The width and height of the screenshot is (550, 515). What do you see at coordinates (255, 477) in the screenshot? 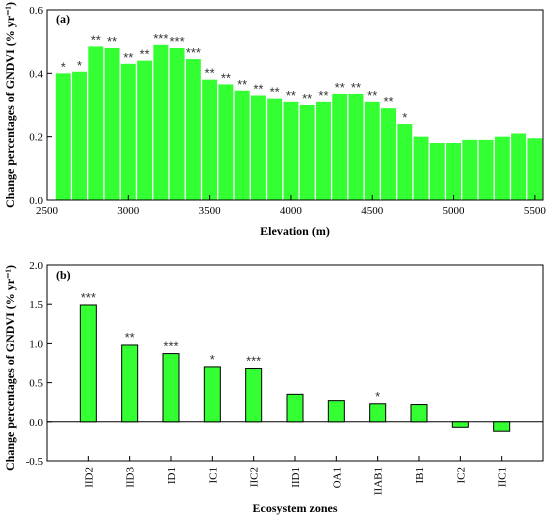
I see `panel-b-x-tick-label: IIC2` at bounding box center [255, 477].